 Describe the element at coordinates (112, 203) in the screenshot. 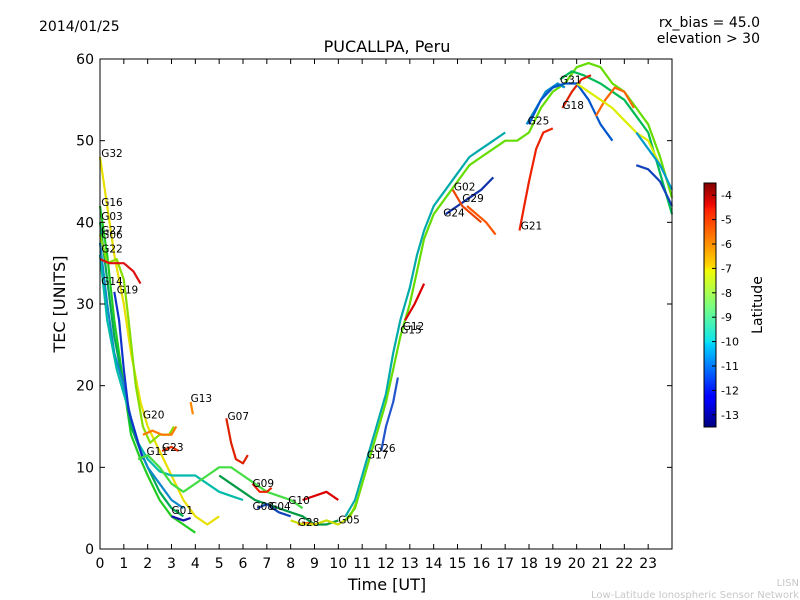

I see `sat-label-g16: G16` at that location.